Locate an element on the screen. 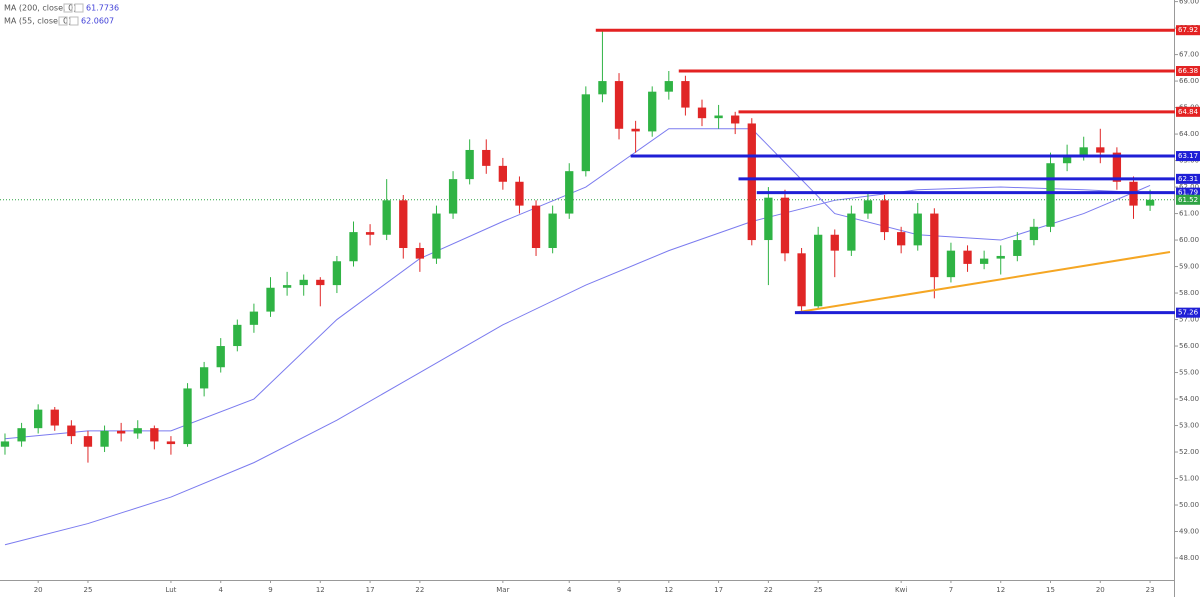 The image size is (1200, 597). price-label: 61.52 is located at coordinates (1188, 200).